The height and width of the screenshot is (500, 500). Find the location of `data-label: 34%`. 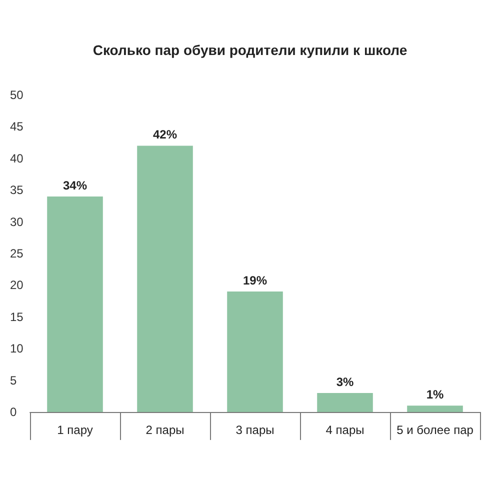

data-label: 34% is located at coordinates (75, 185).